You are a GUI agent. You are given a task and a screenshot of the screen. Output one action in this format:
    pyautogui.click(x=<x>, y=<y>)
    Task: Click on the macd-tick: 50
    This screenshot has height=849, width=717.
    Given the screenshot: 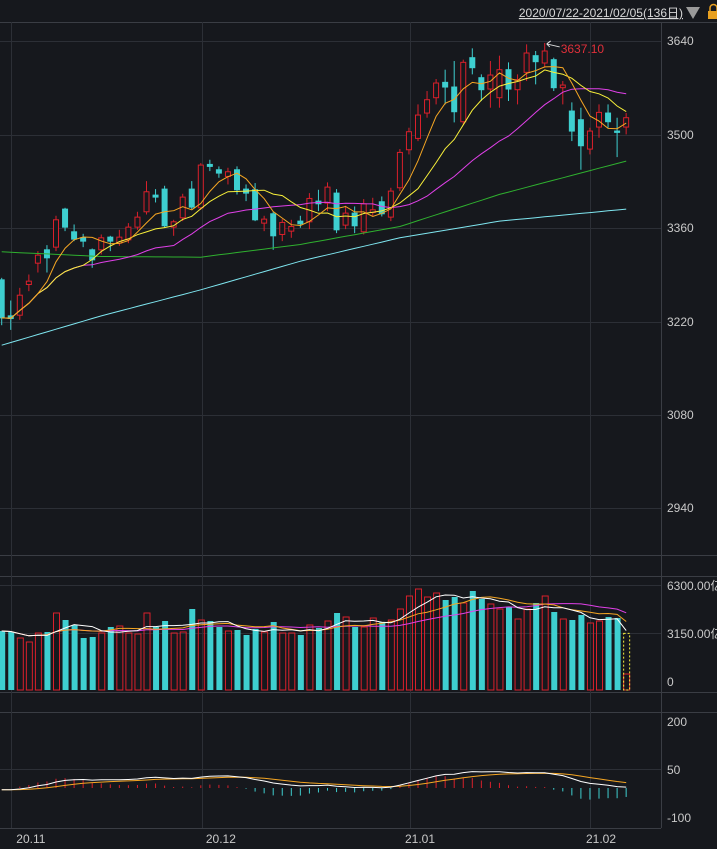 What is the action you would take?
    pyautogui.click(x=674, y=770)
    